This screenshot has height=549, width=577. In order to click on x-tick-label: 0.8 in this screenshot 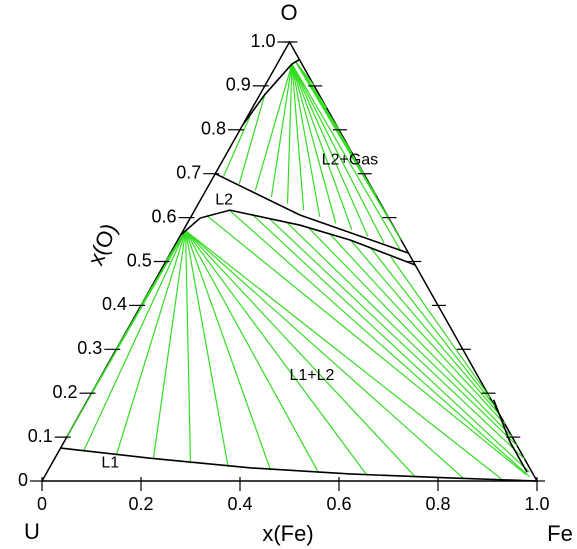, I will do `click(437, 504)`.